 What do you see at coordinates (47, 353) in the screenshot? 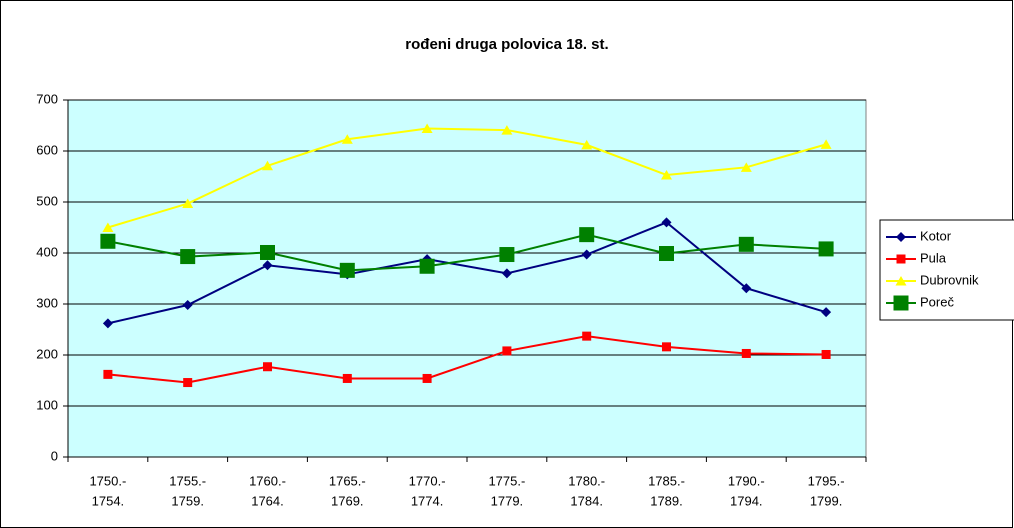
I see `y-tick-label: 200` at bounding box center [47, 353].